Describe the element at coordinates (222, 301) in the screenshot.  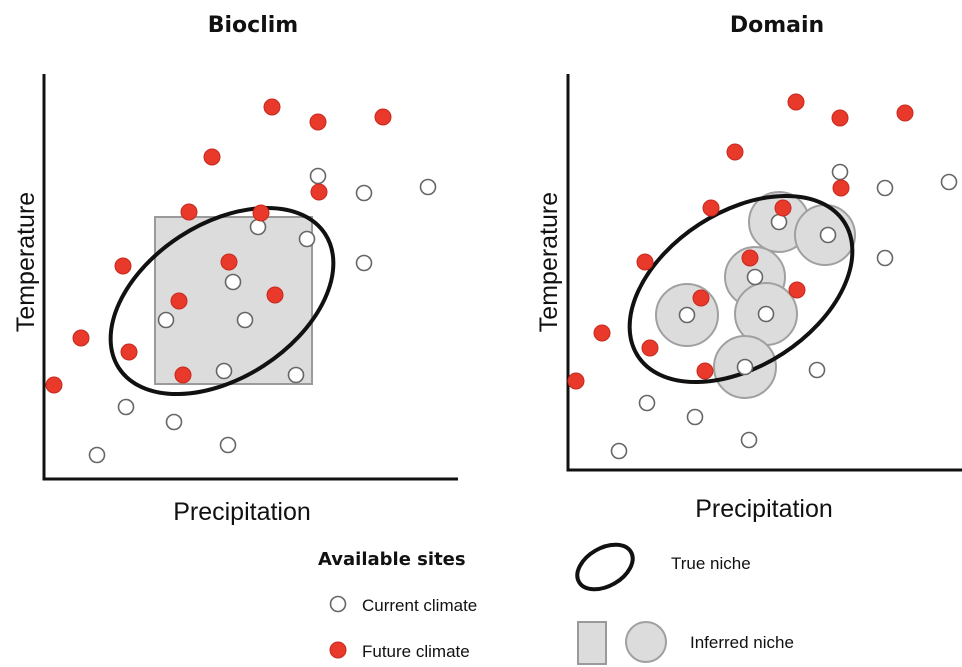
I see `bioclim-true-niche-ellipse` at that location.